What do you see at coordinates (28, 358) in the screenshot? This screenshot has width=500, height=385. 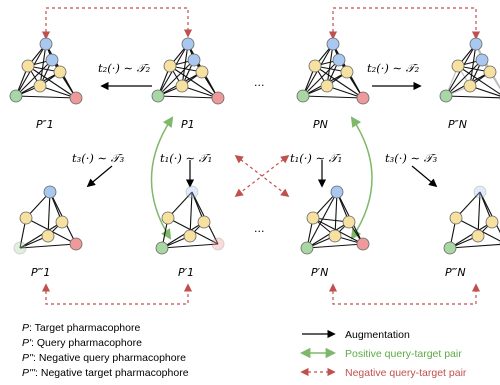 I see `legend-sym-2: P''` at bounding box center [28, 358].